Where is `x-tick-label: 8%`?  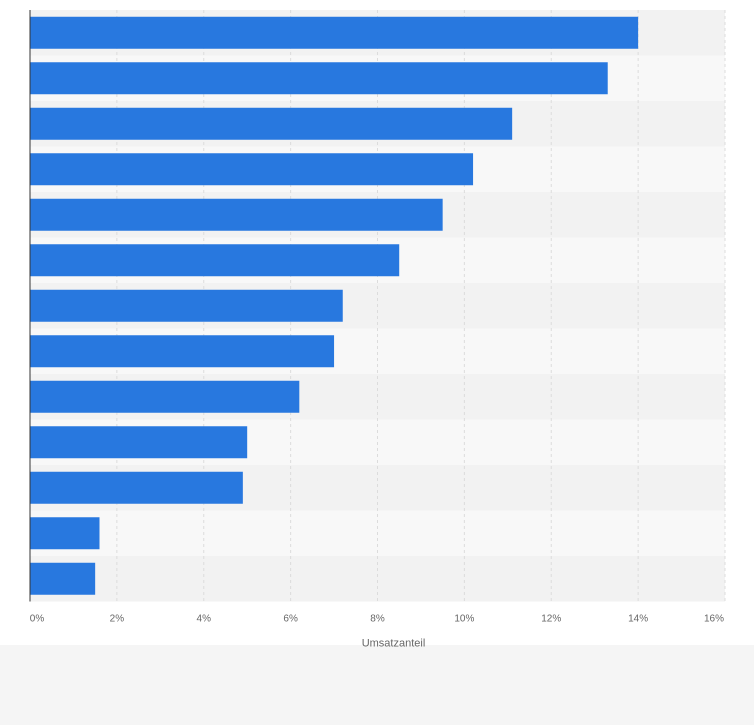 x-tick-label: 8% is located at coordinates (377, 619).